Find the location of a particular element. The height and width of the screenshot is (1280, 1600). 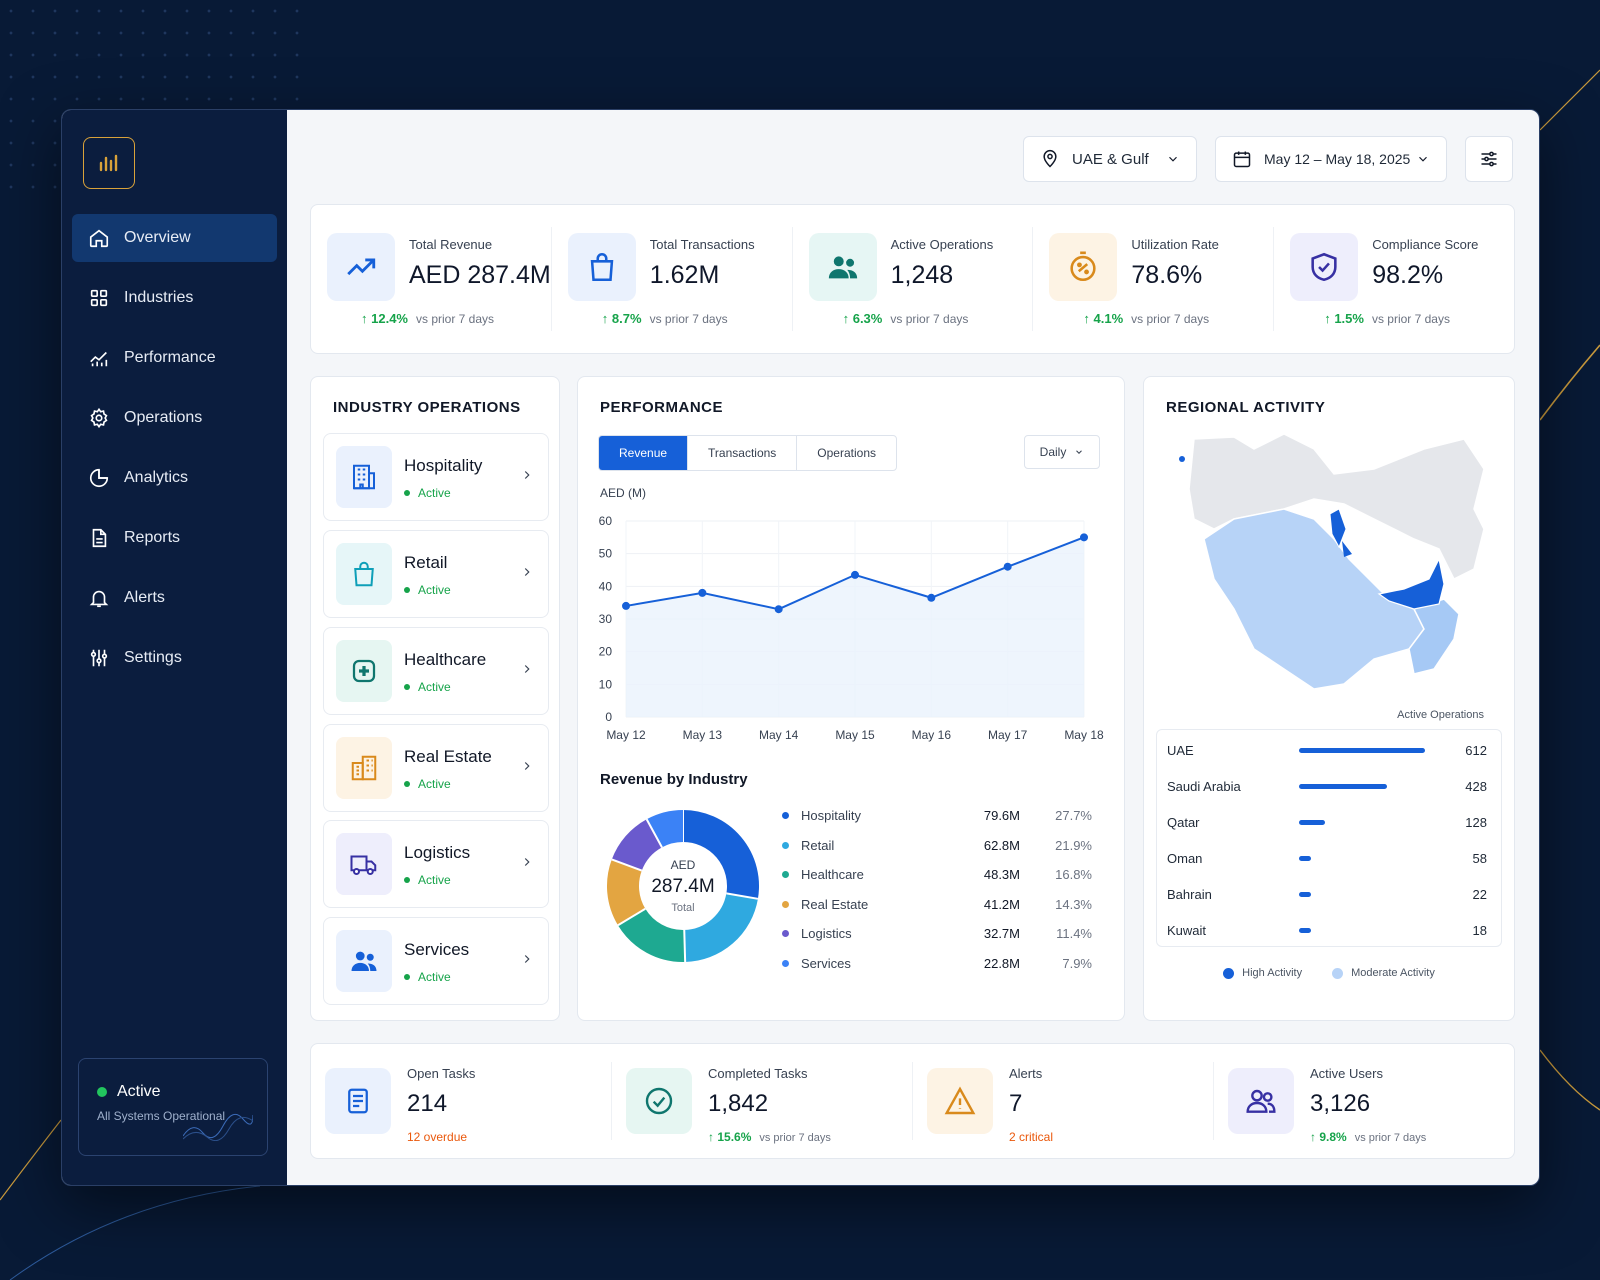

y-tick-label: 0 is located at coordinates (608, 717).